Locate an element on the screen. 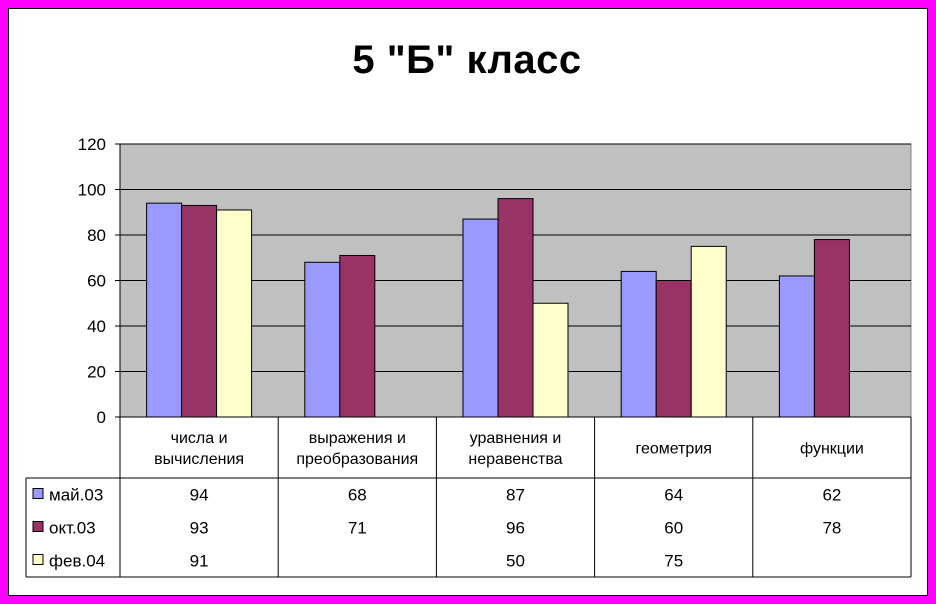 The width and height of the screenshot is (936, 604). data-label: 62 is located at coordinates (831, 495).